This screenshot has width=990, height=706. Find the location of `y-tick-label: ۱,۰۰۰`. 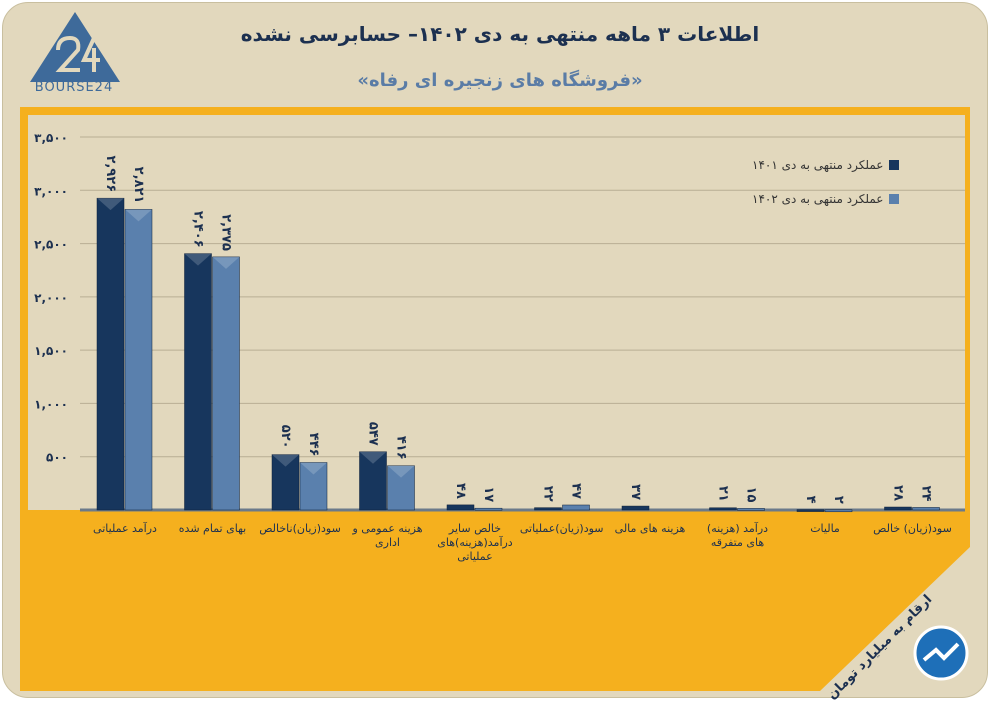

y-tick-label: ۱,۰۰۰ is located at coordinates (51, 404).